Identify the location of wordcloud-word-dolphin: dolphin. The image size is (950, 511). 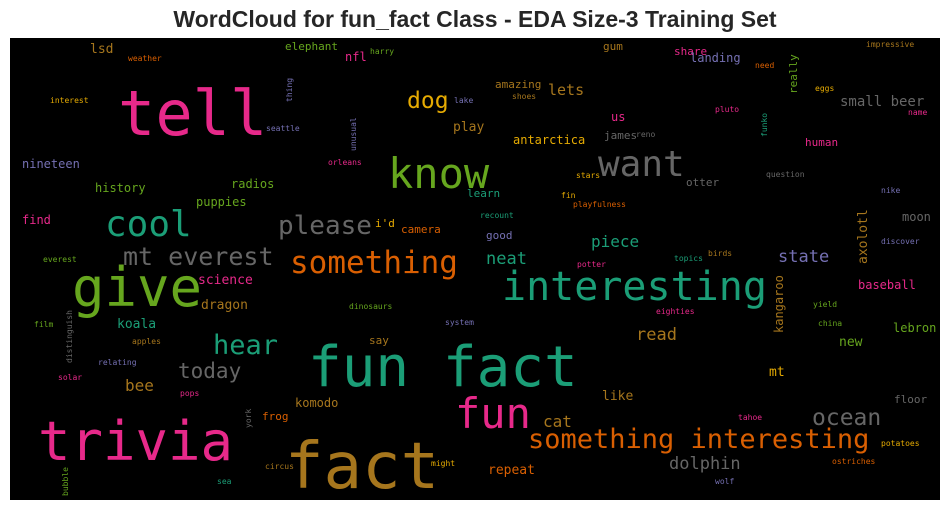
(705, 464).